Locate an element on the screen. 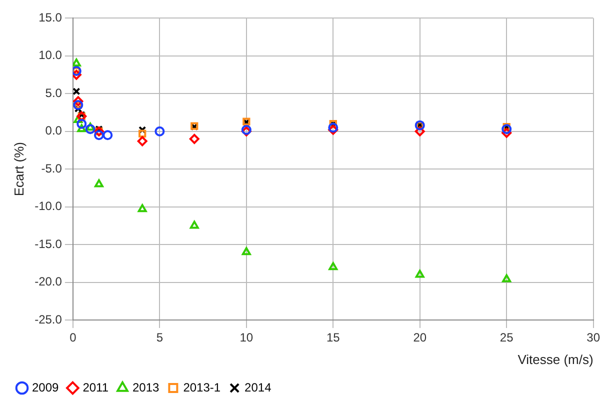 This screenshot has width=611, height=412. y-tick-label: -10.0 is located at coordinates (48, 206).